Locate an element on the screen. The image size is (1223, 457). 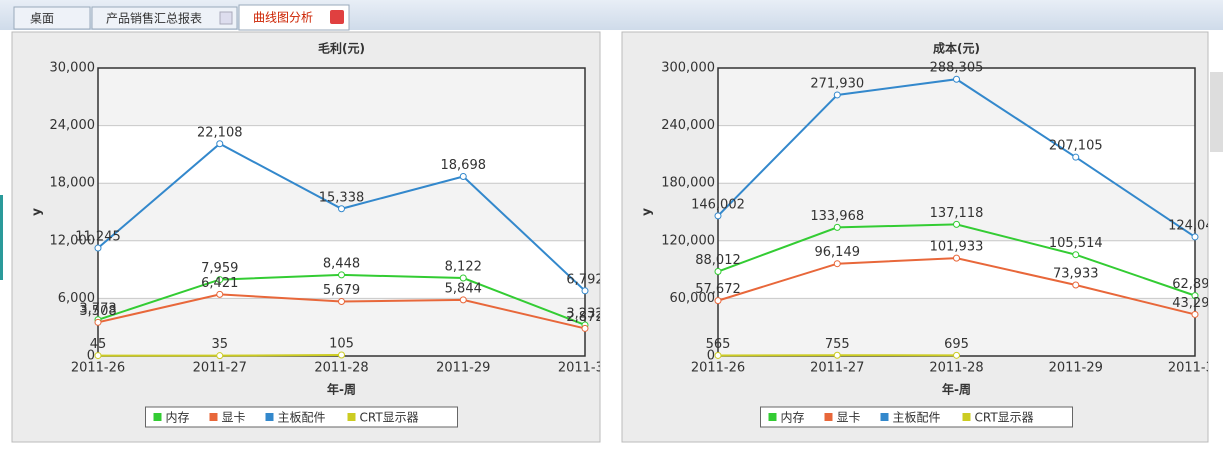
data-label: 755 is located at coordinates (837, 344).